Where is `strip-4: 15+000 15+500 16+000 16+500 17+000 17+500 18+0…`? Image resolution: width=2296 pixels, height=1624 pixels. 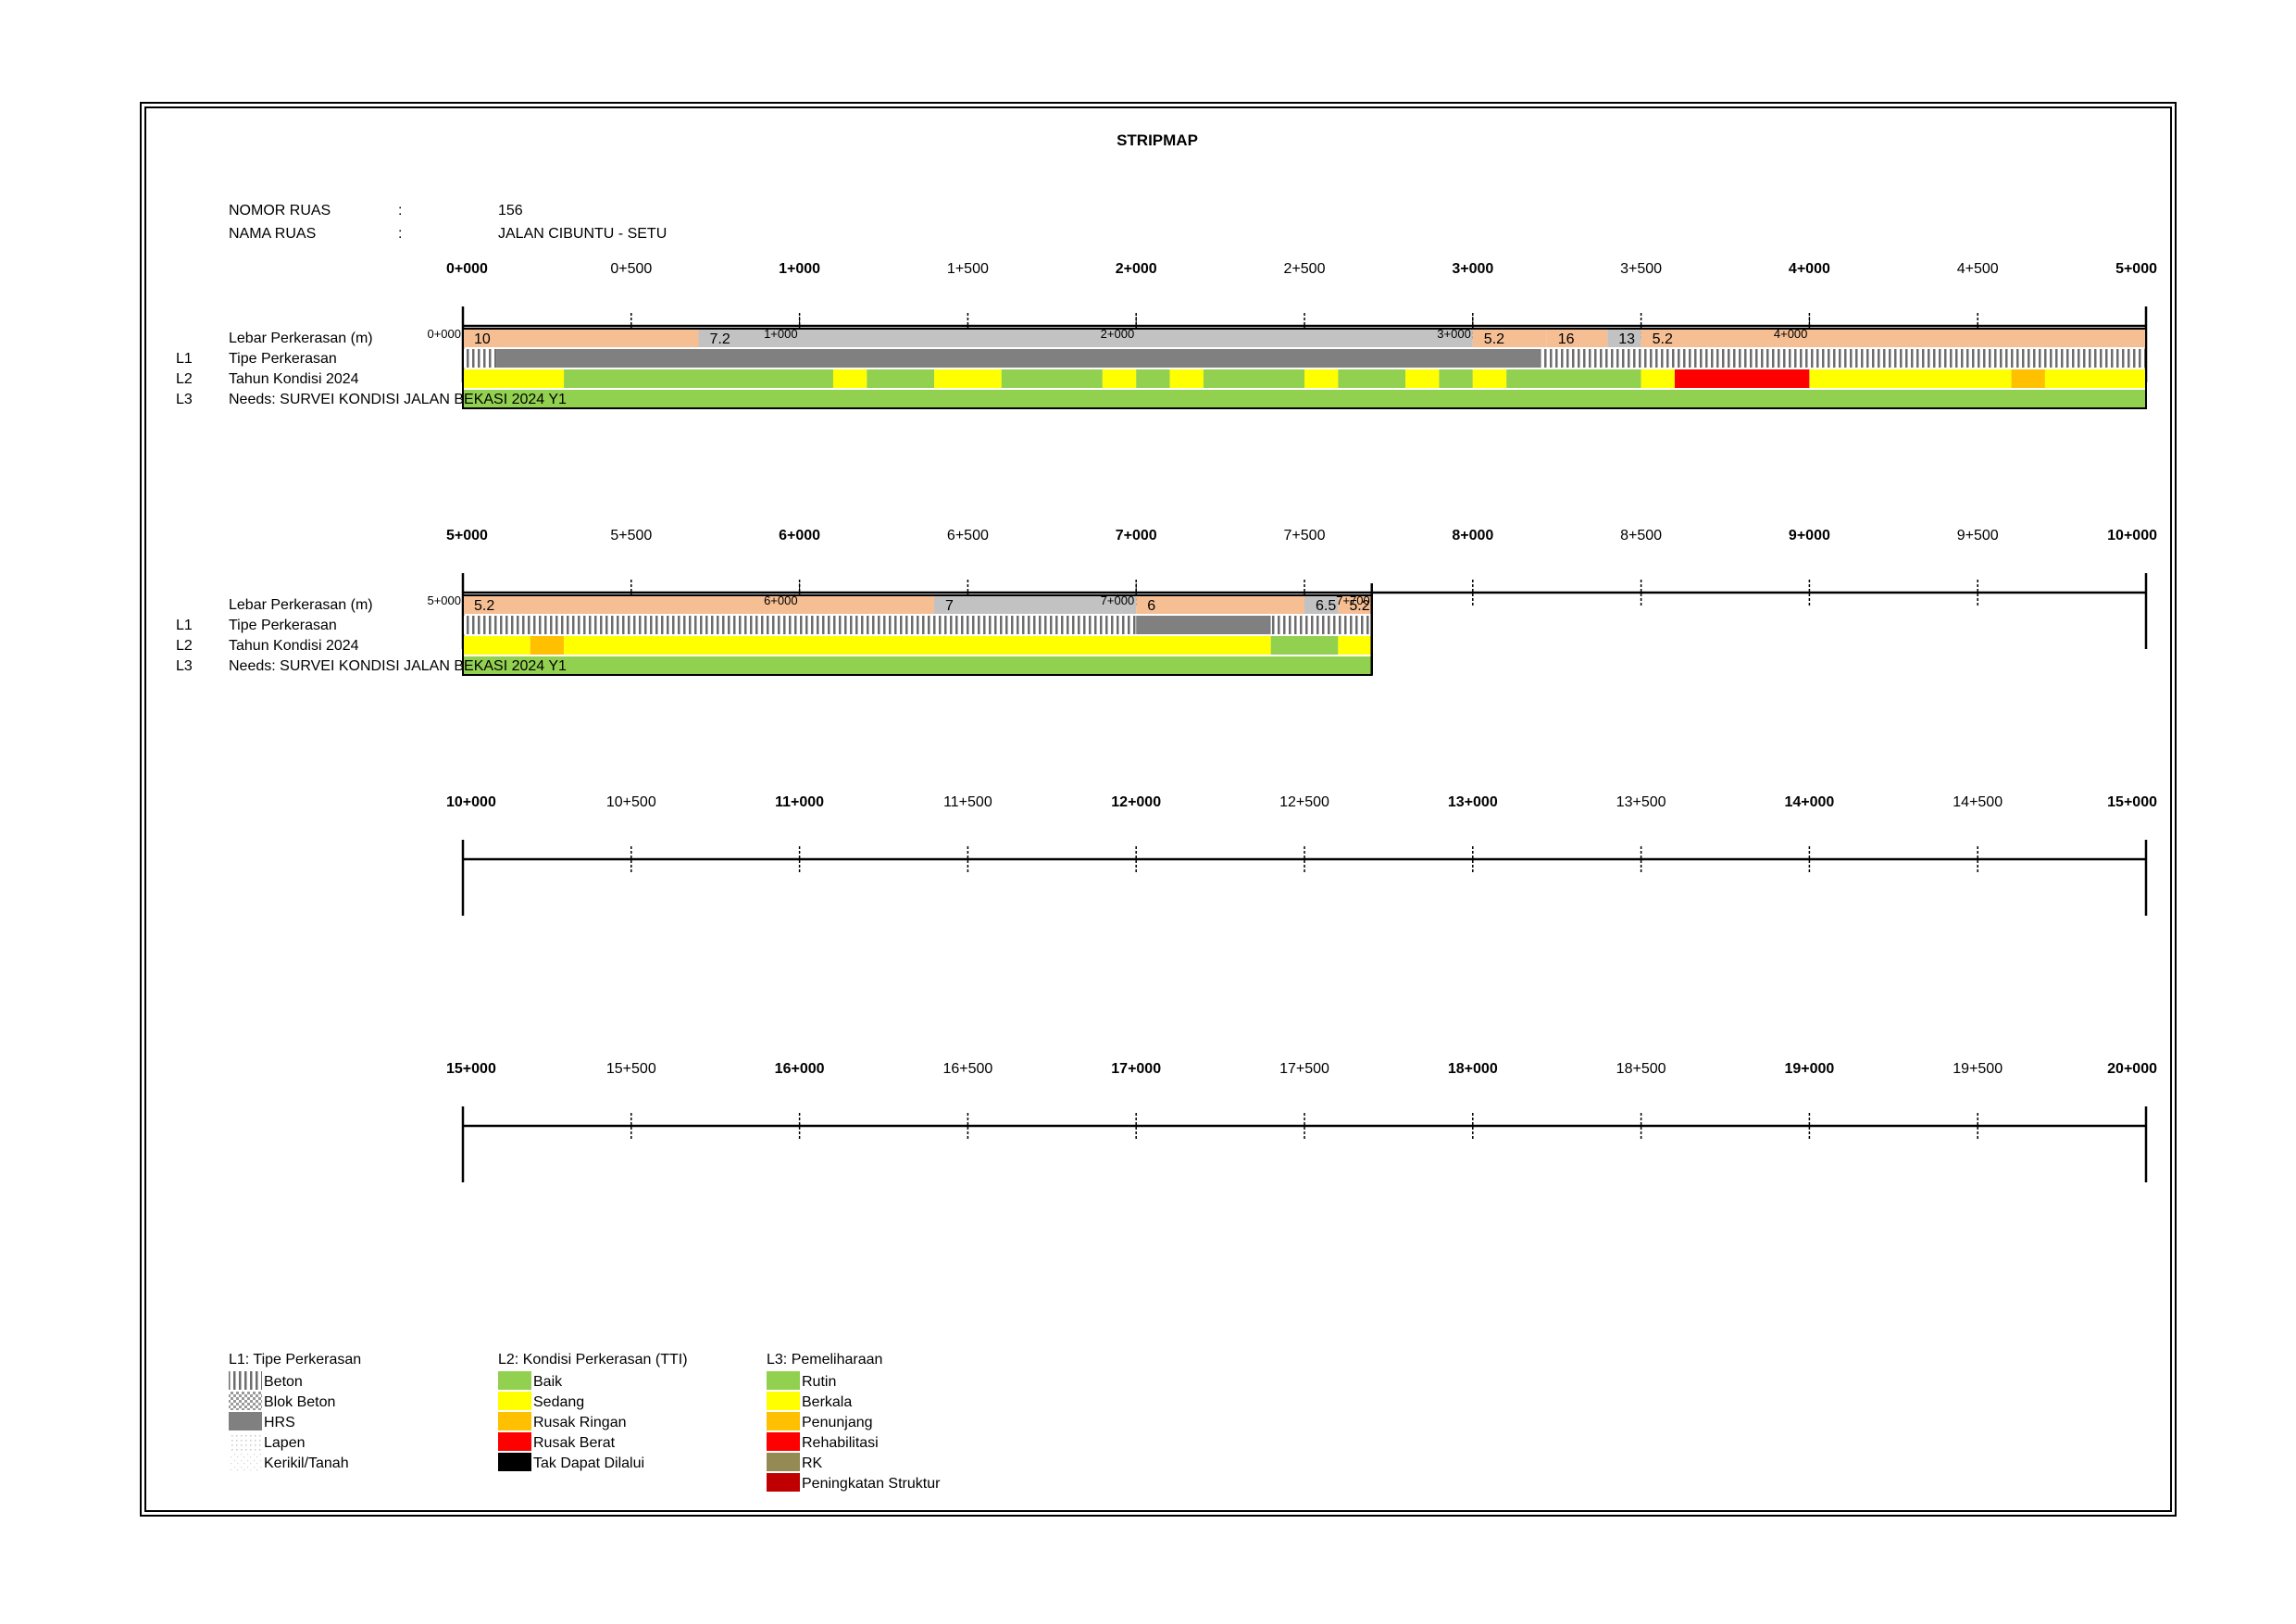
strip-4: 15+000 15+500 16+000 16+500 17+000 17+500 18+0… is located at coordinates (1301, 1121).